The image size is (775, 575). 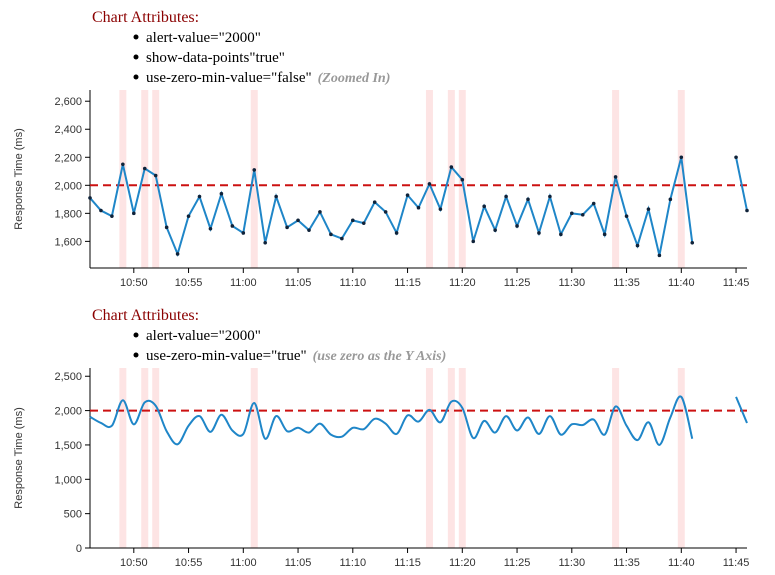 I want to click on attribute: alert-value="2000", so click(x=203, y=336).